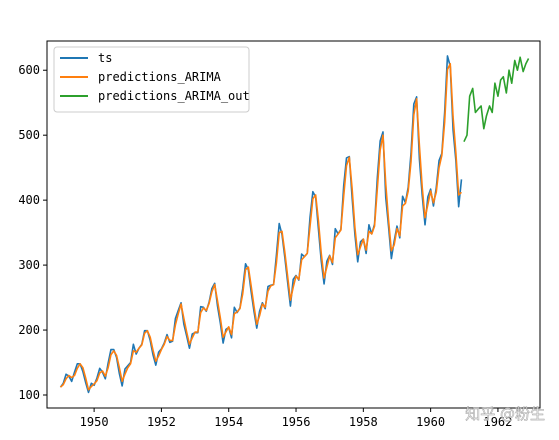 The image size is (559, 440). What do you see at coordinates (94, 422) in the screenshot?
I see `x-tick-label: 1950` at bounding box center [94, 422].